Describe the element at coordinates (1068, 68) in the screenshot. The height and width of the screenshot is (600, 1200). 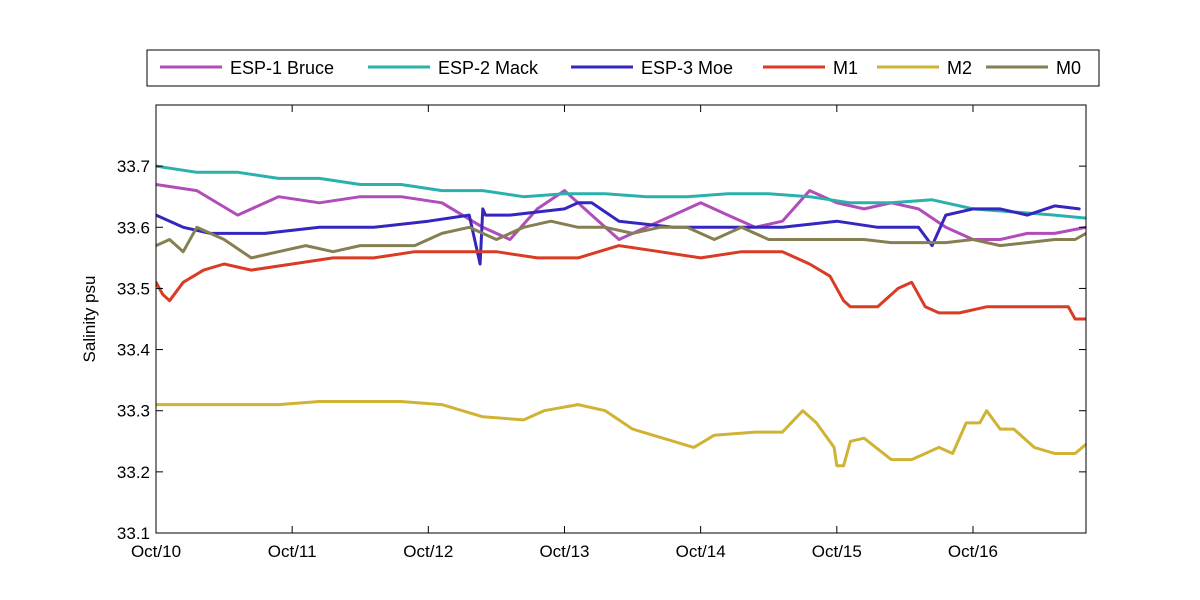
I see `legend-label: M0` at that location.